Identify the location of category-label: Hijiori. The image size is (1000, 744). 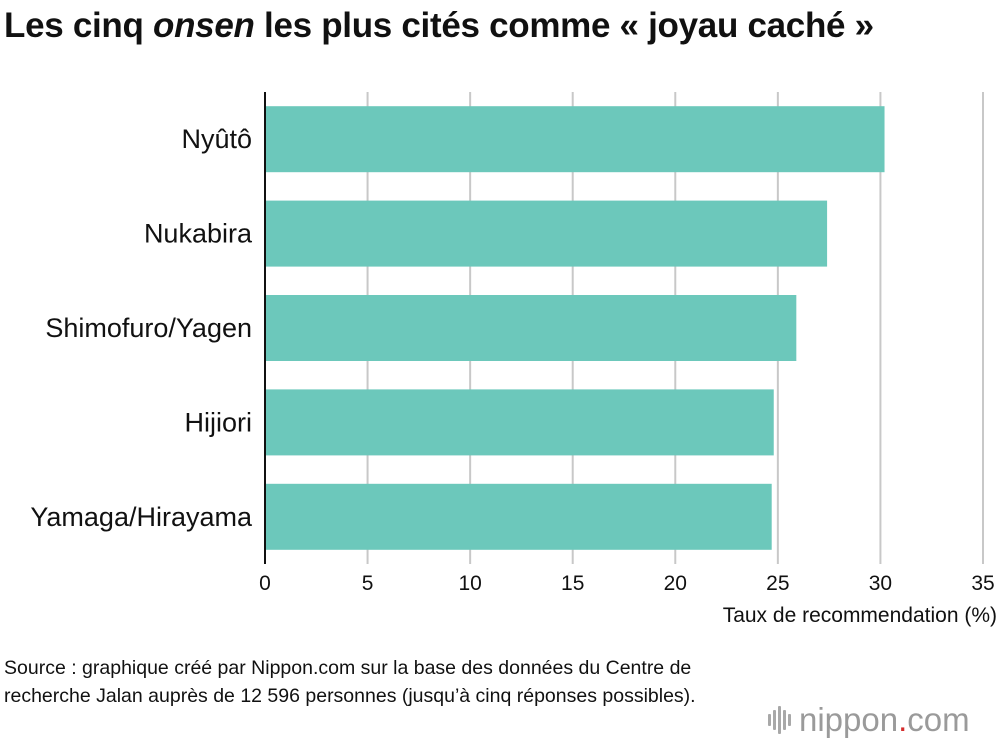
(219, 422).